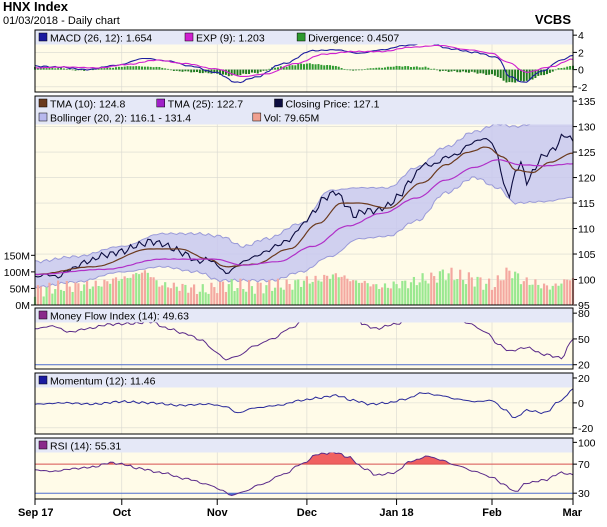  I want to click on y-tick-label: 20, so click(584, 379).